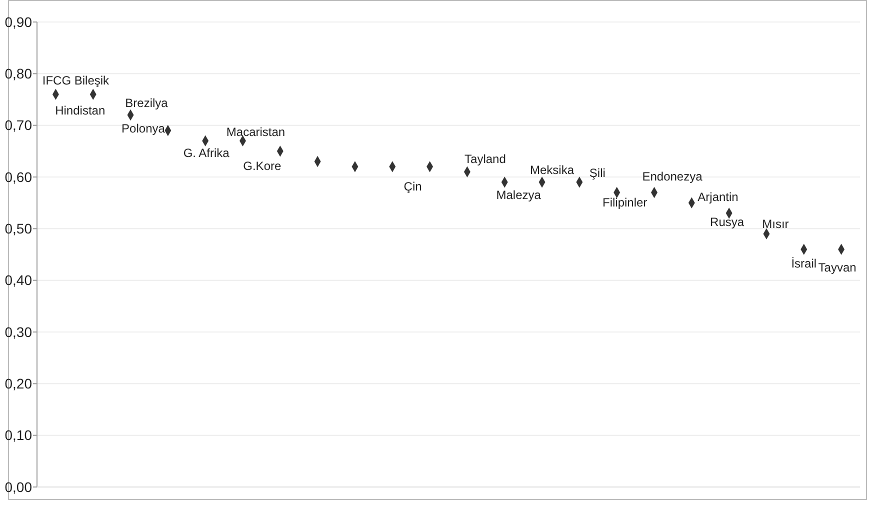 The width and height of the screenshot is (875, 509). I want to click on y-tick-label: 0,30, so click(18, 332).